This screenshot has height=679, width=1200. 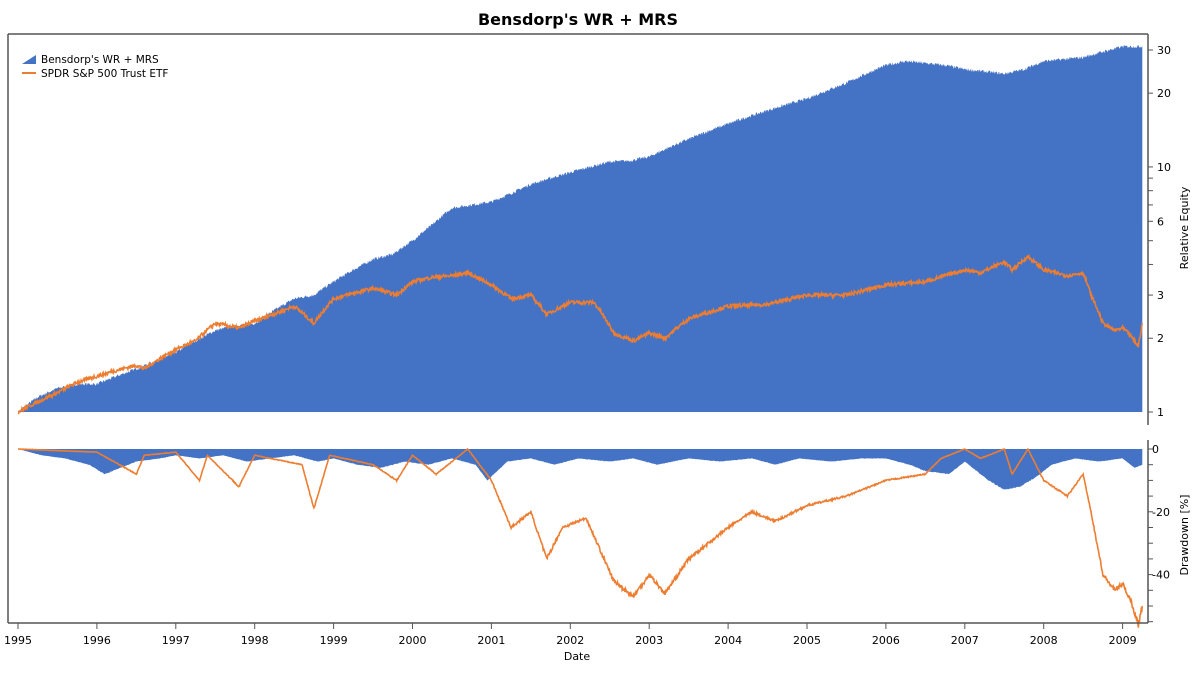 I want to click on x-tick-label: 1999, so click(x=334, y=640).